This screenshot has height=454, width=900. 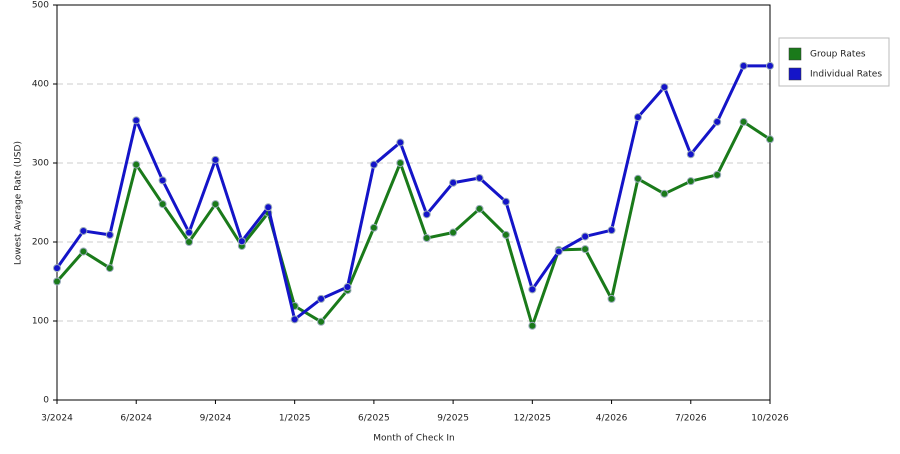 What do you see at coordinates (40, 164) in the screenshot?
I see `y-tick-label: 300` at bounding box center [40, 164].